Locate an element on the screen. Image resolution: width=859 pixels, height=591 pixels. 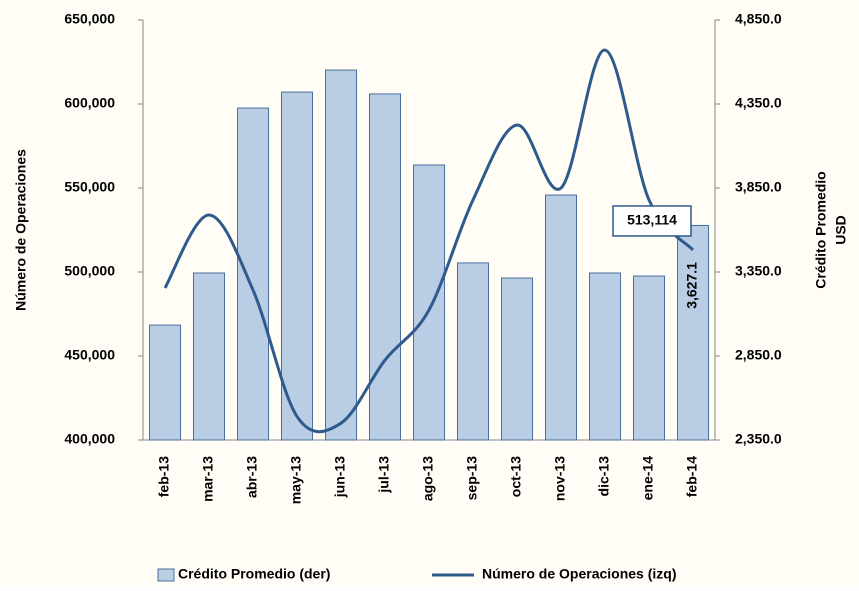
data-label: 3,627.1 is located at coordinates (692, 285).